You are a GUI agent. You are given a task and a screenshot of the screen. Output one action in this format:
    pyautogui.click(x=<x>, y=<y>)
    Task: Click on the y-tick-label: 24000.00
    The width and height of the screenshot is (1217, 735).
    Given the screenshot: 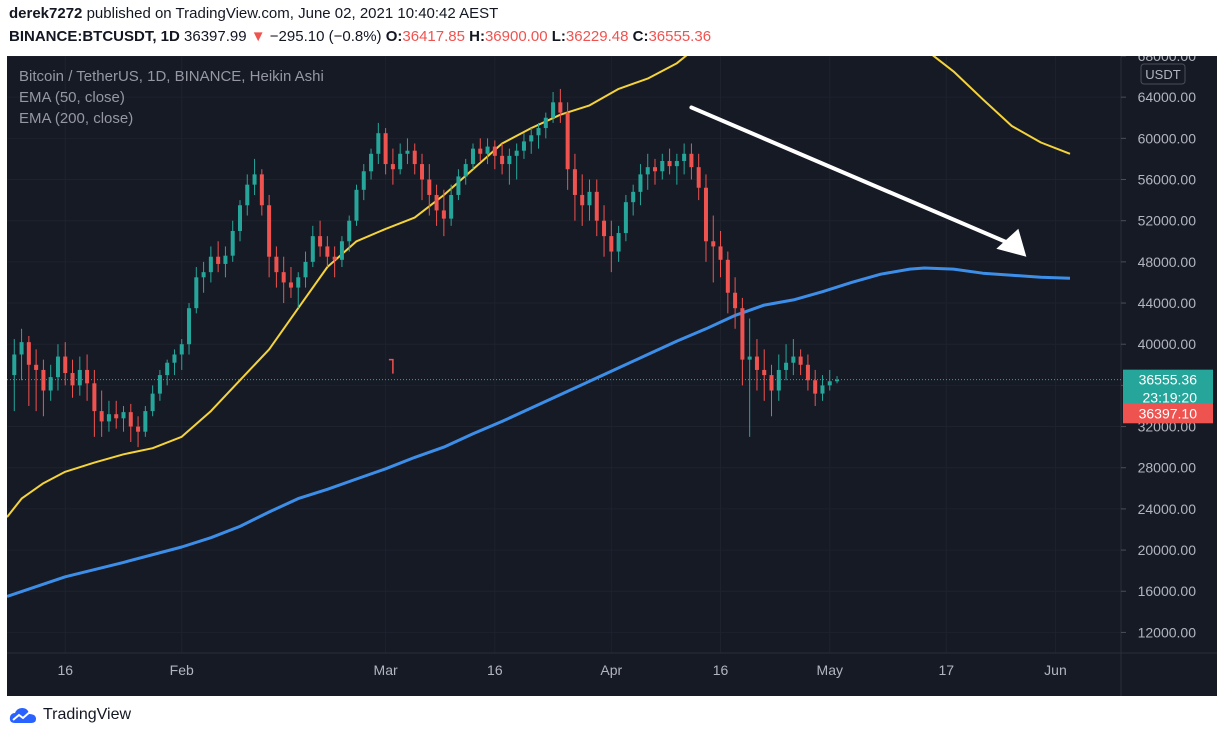 What is the action you would take?
    pyautogui.click(x=1167, y=509)
    